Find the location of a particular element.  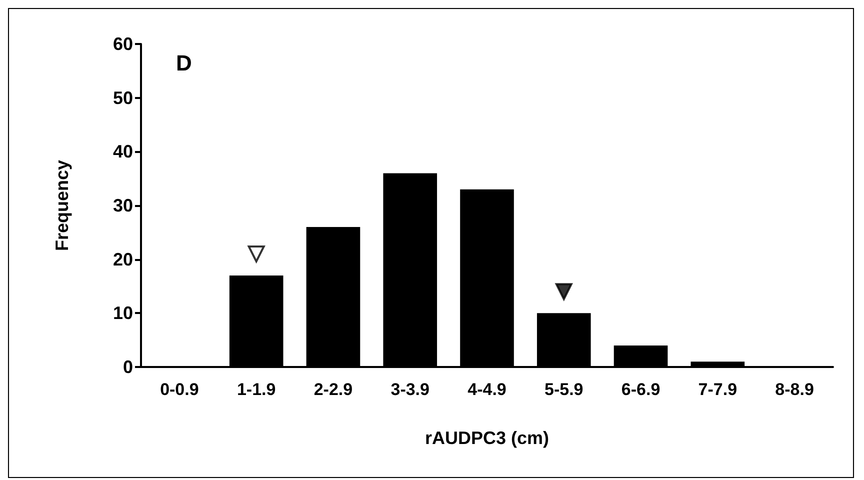

y-tick-label: 60 is located at coordinates (122, 44).